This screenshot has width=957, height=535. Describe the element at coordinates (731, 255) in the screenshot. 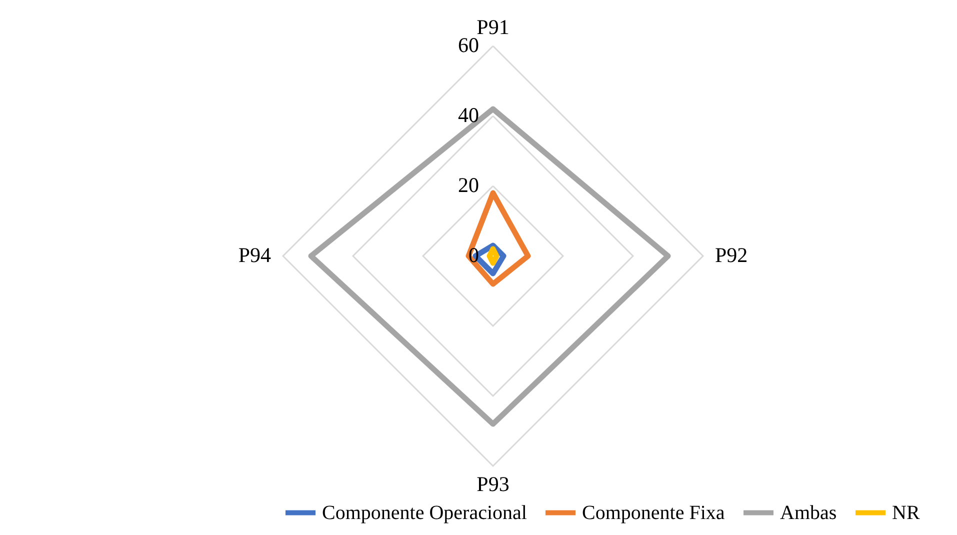

I see `spoke-label: P92` at that location.